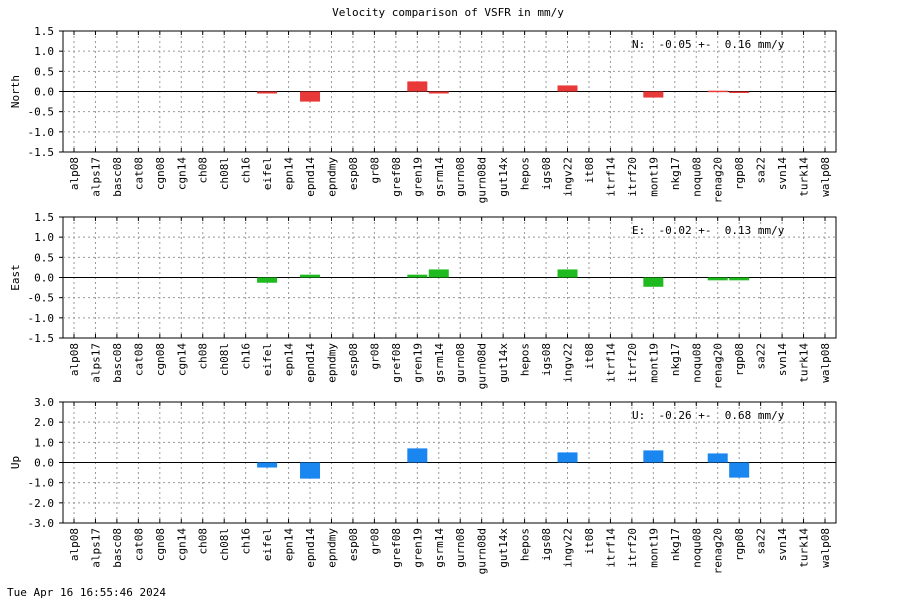 This screenshot has width=900, height=600. What do you see at coordinates (439, 363) in the screenshot?
I see `x-tick-label: gsrm14` at bounding box center [439, 363].